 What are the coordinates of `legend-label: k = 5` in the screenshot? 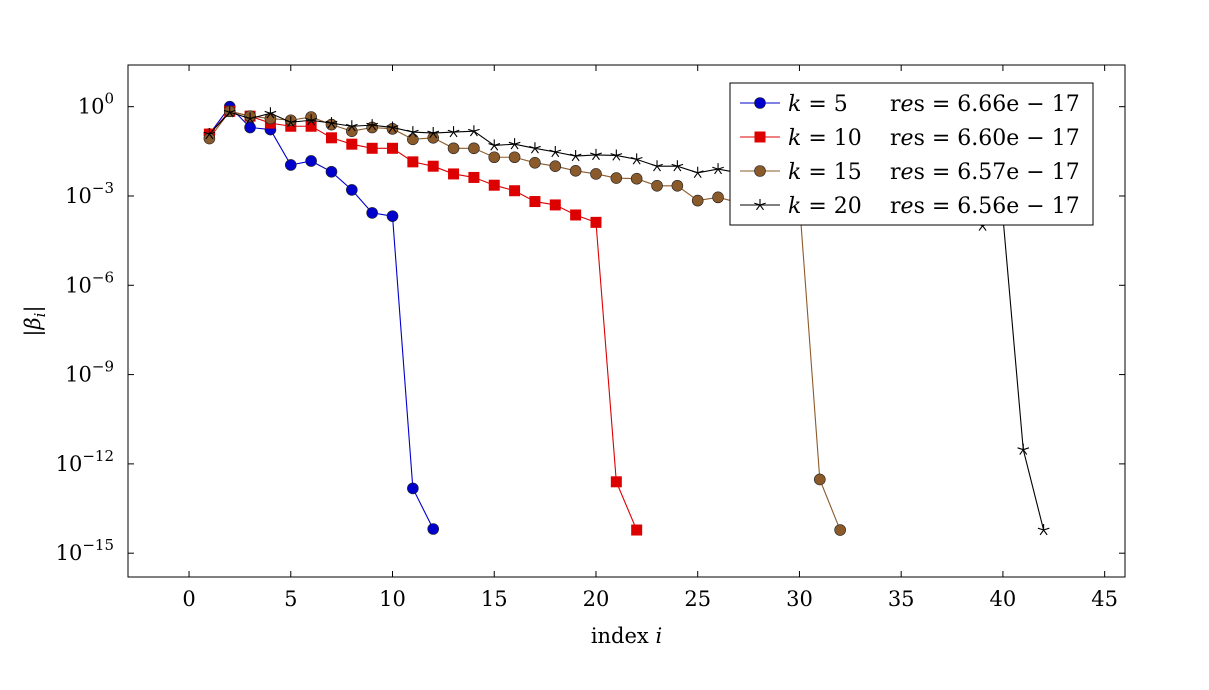 It's located at (818, 104).